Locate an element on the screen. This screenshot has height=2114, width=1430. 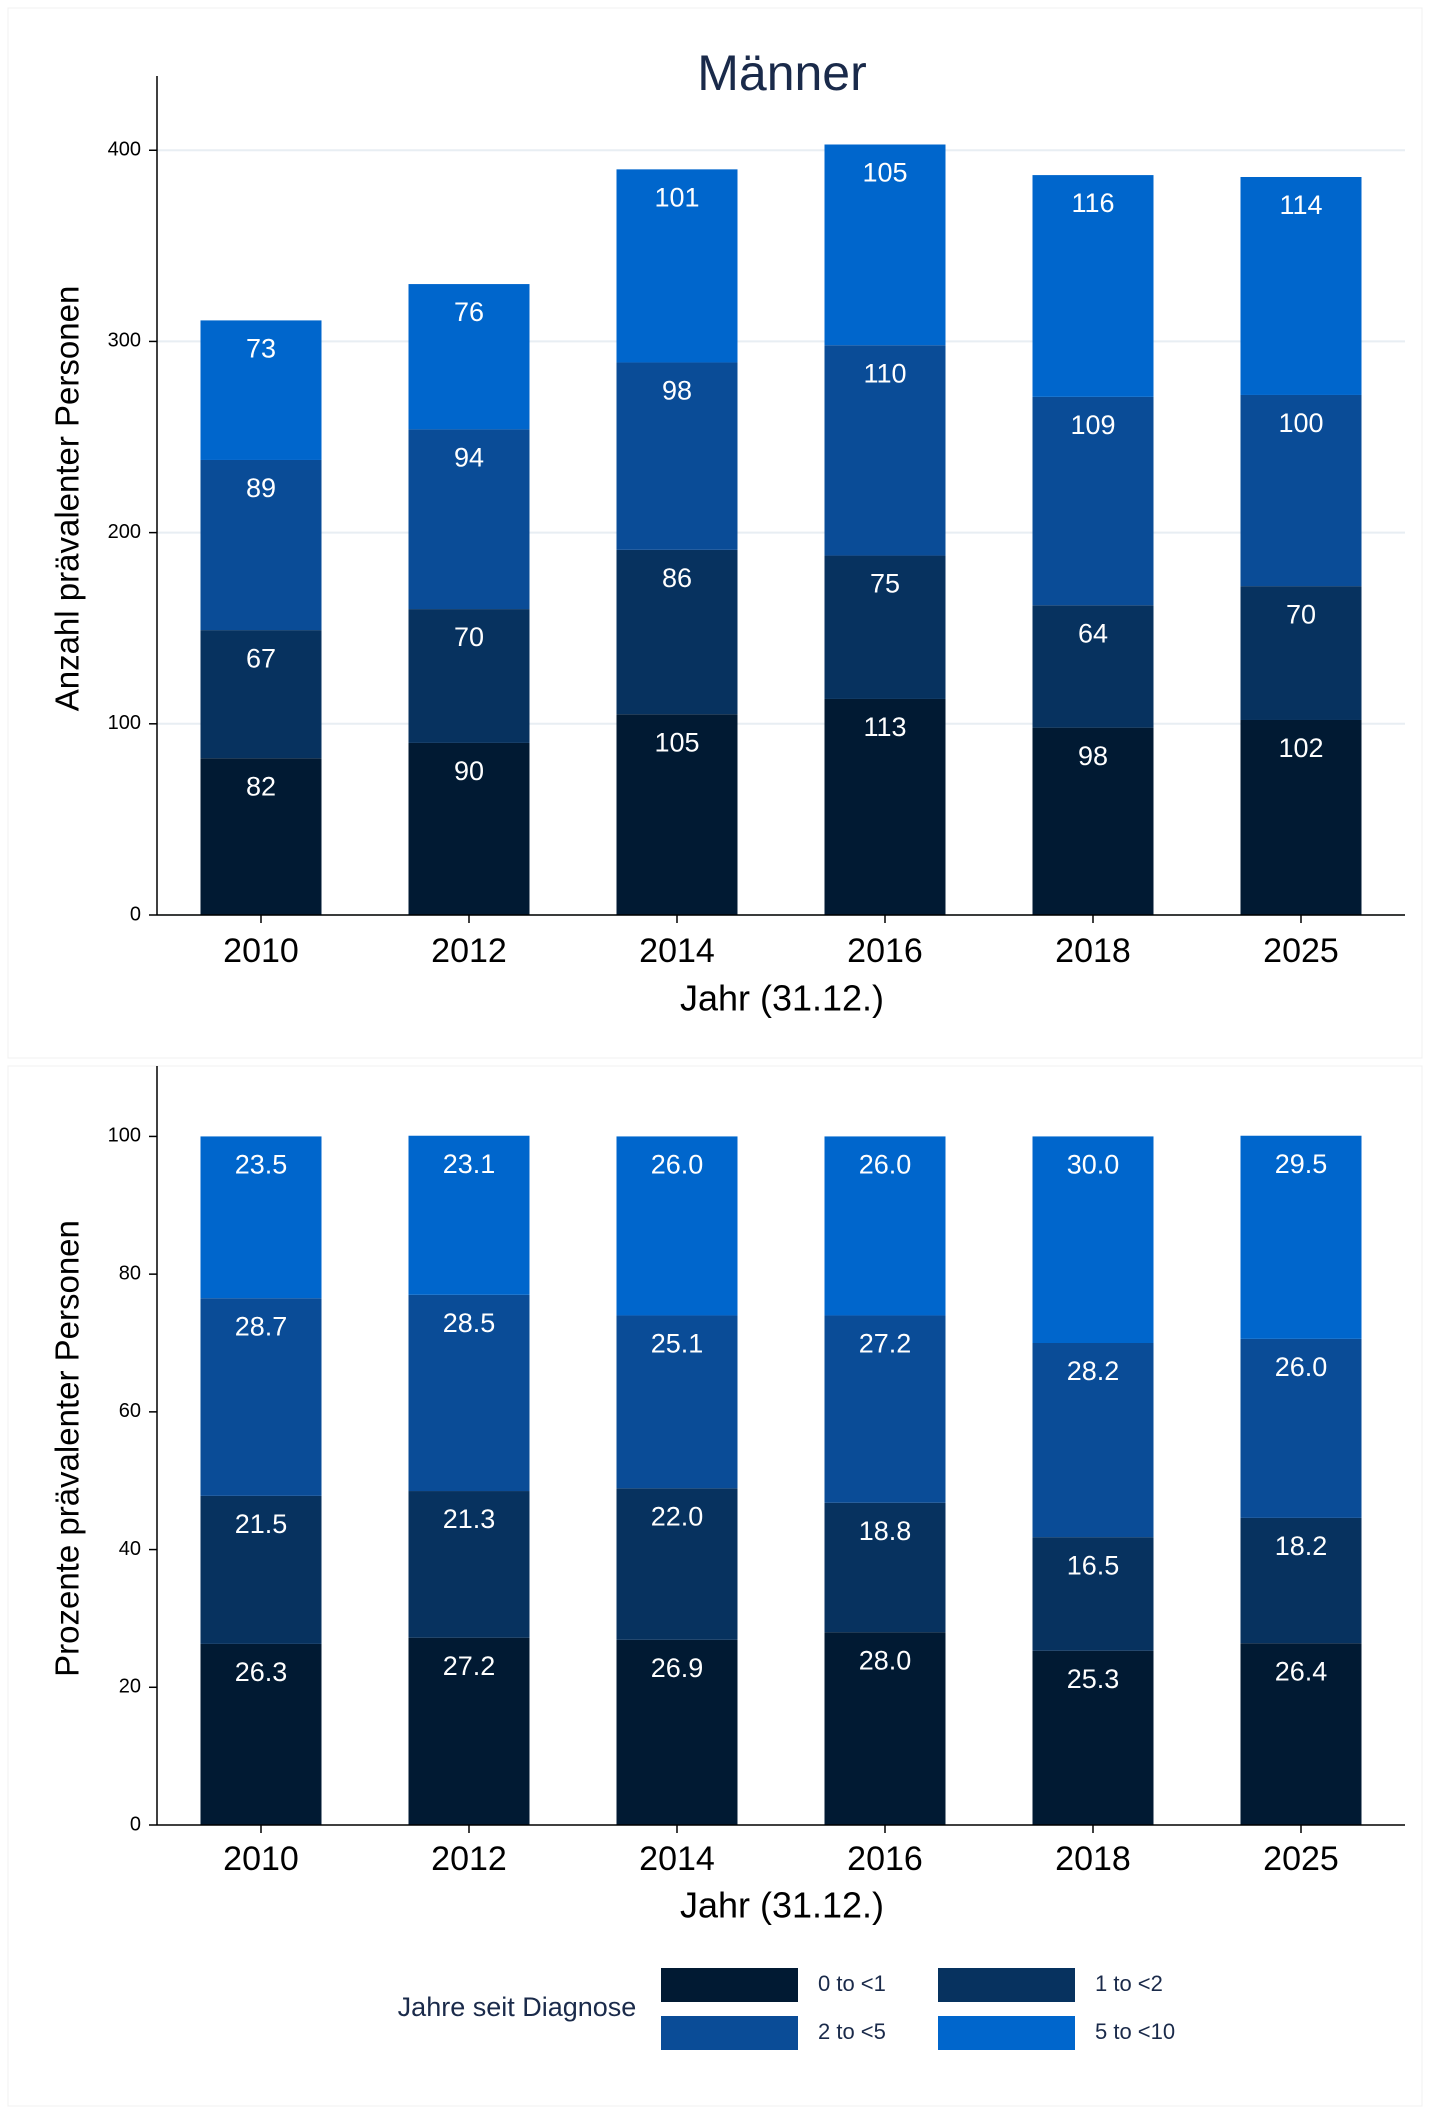
value-label: 110 is located at coordinates (884, 373).